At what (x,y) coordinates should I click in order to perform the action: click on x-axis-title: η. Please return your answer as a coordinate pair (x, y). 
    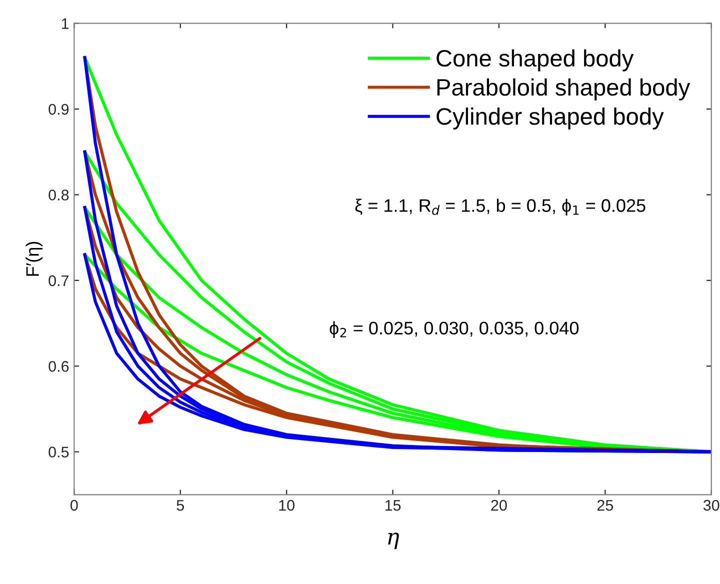
    Looking at the image, I should click on (393, 541).